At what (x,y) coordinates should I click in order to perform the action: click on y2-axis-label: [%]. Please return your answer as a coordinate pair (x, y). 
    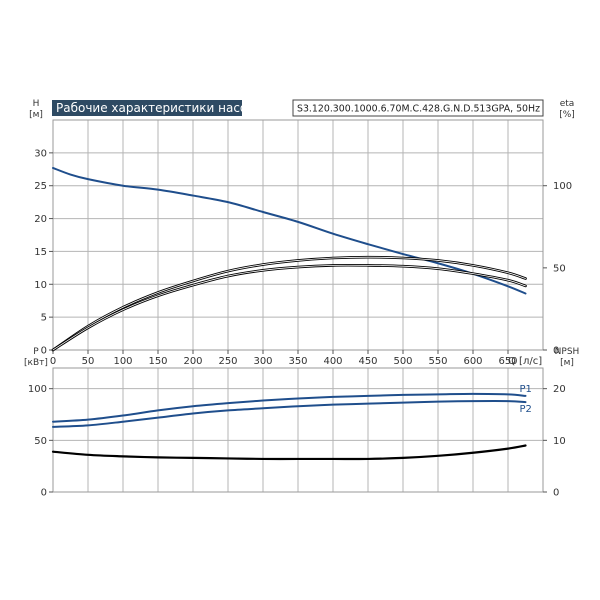
    Looking at the image, I should click on (567, 115).